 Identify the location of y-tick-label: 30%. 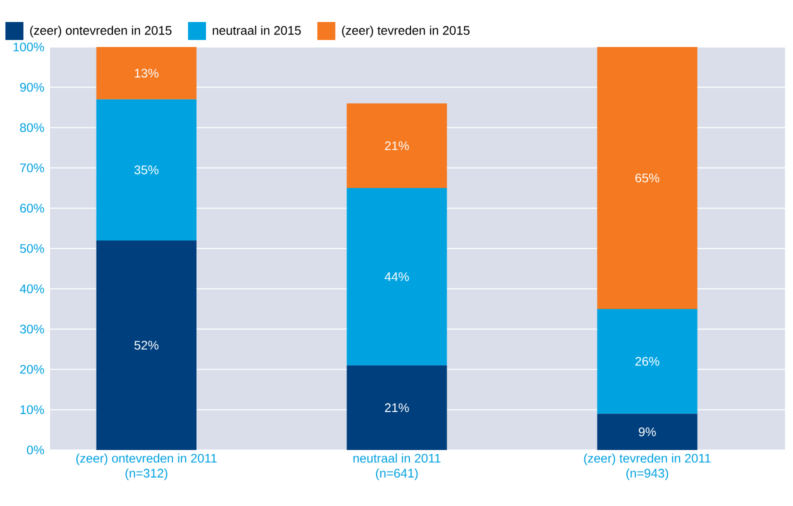
(32, 329).